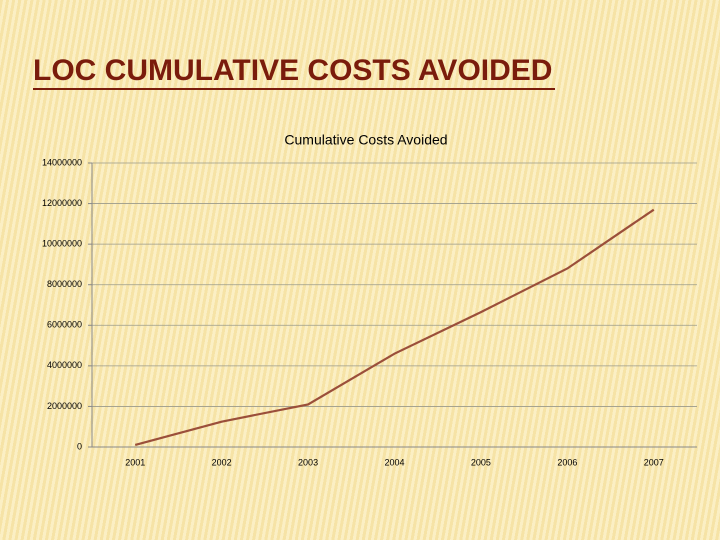 This screenshot has width=720, height=540. Describe the element at coordinates (64, 325) in the screenshot. I see `y-tick-label: 6000000` at that location.